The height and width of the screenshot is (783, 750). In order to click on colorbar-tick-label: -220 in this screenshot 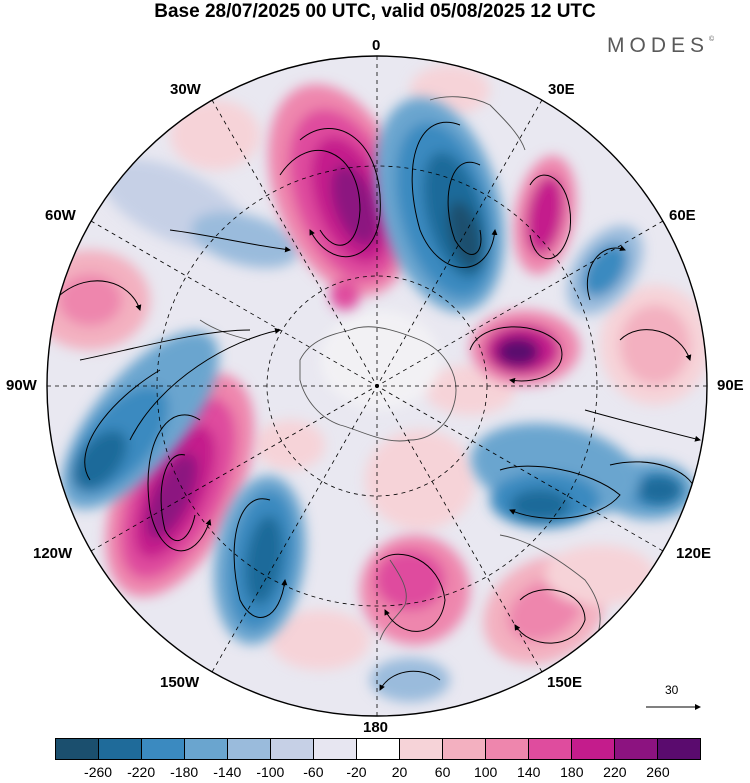, I will do `click(141, 772)`.